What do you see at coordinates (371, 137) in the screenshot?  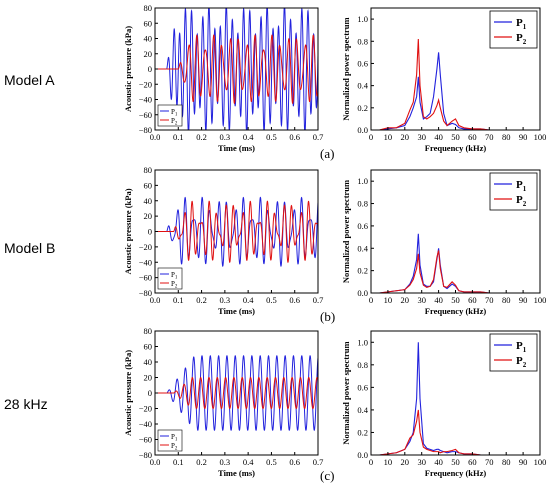 I see `spectrum-xtick-label-a-0: 0` at bounding box center [371, 137].